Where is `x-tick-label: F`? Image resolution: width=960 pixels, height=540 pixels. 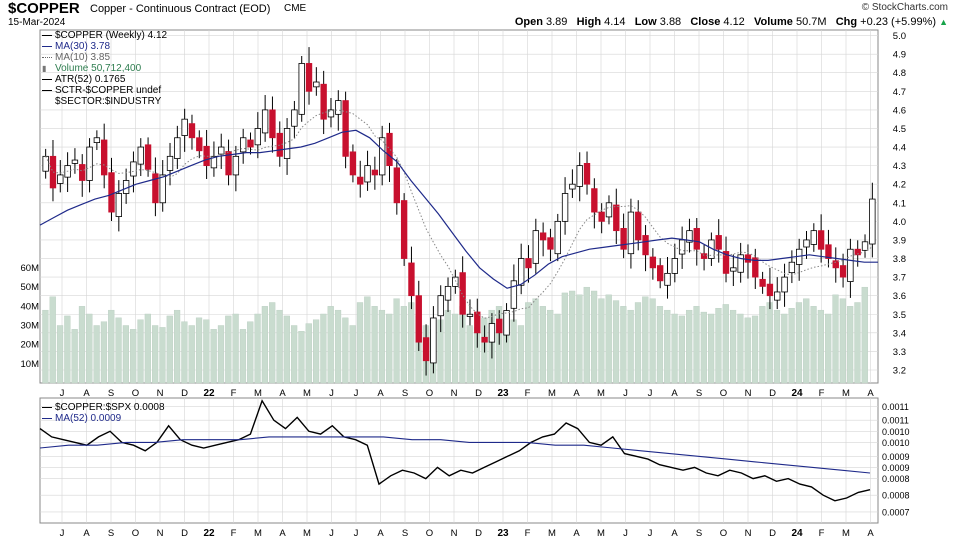
x-tick-label: F is located at coordinates (234, 393).